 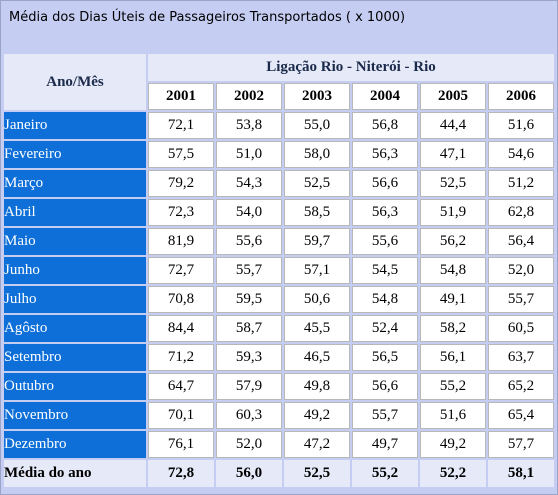 I want to click on table-row: Janeiro 72,1 53,8 55,0 56,8 44,4 51,6, so click(x=279, y=125).